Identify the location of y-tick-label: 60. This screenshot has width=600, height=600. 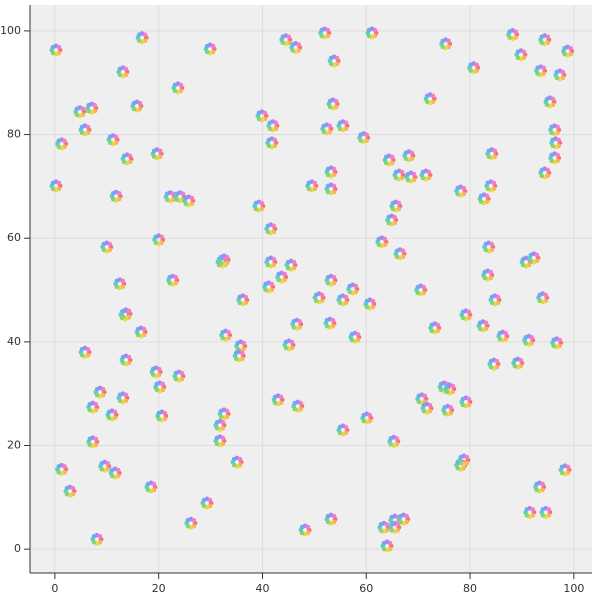
(14, 237).